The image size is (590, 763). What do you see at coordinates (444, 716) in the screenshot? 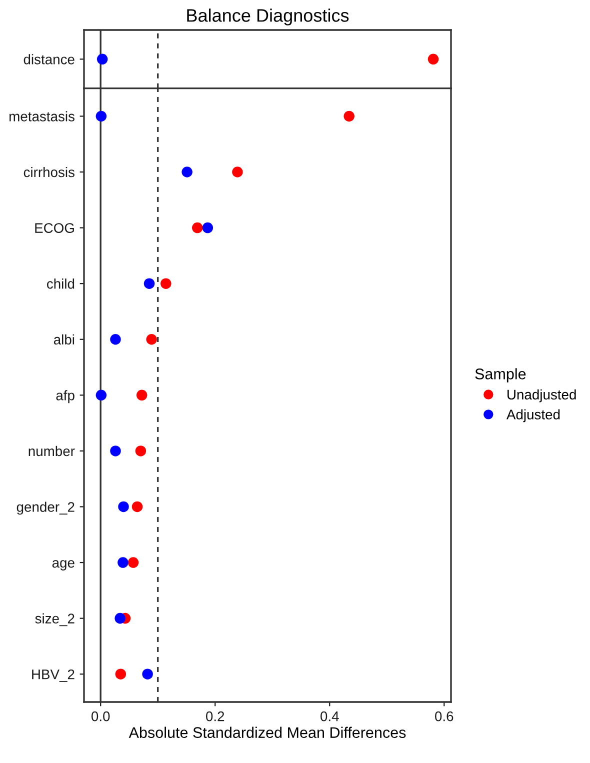
I see `x-tick-label: 0.6` at bounding box center [444, 716].